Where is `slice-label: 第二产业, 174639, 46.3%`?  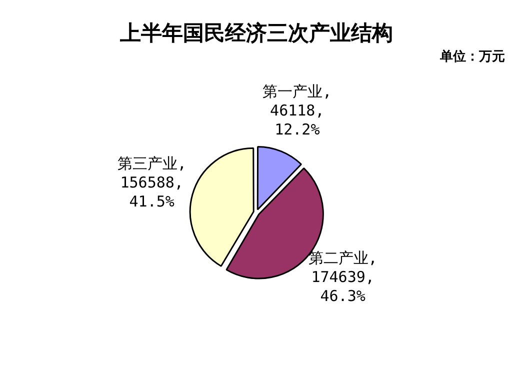 slice-label: 第二产业, 174639, 46.3% is located at coordinates (343, 277).